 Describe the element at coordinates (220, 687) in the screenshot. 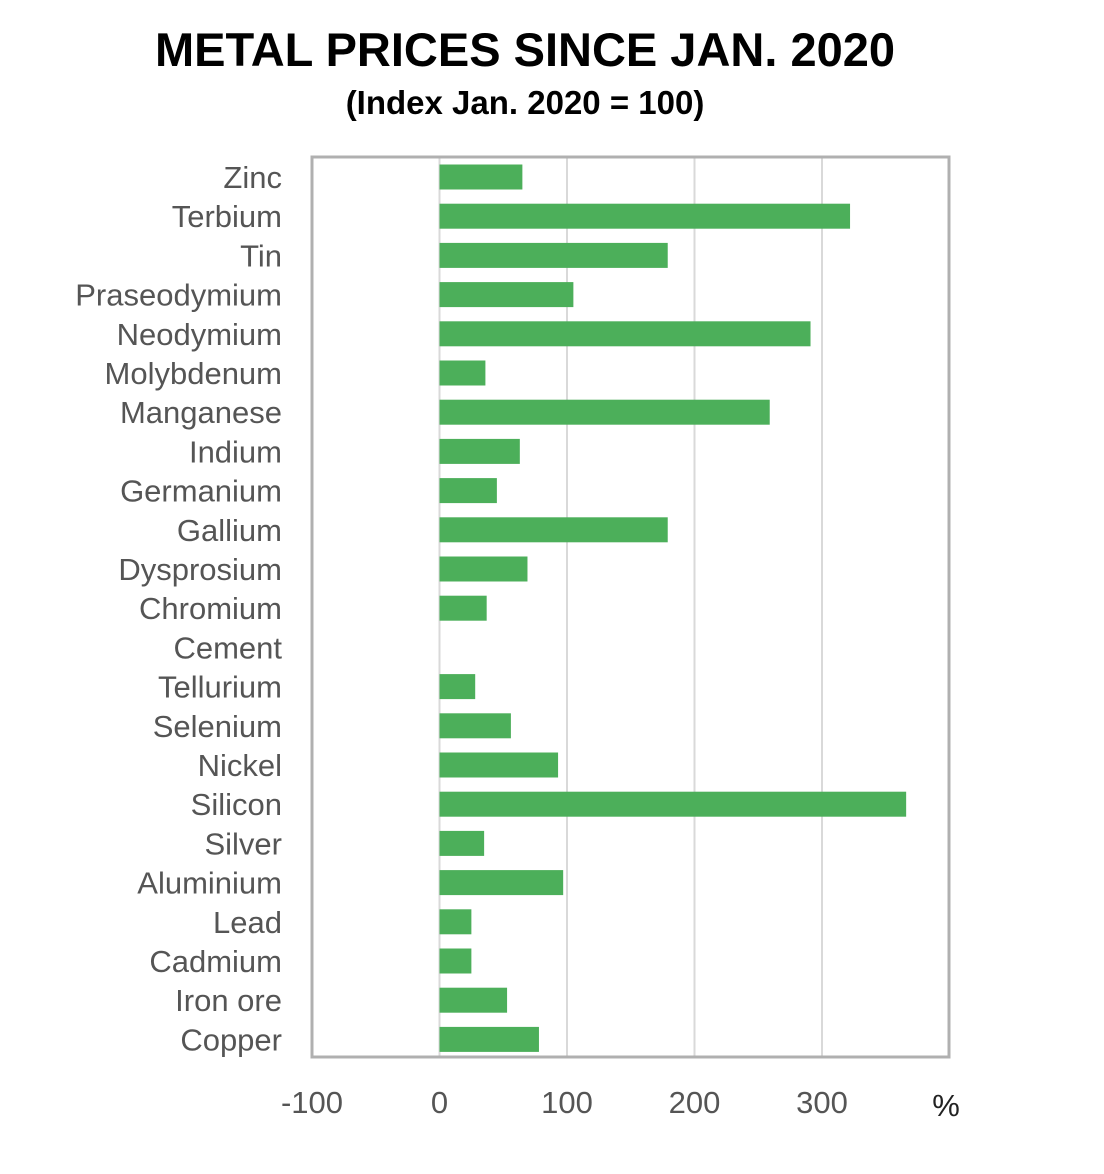

I see `category-label: Tellurium` at that location.